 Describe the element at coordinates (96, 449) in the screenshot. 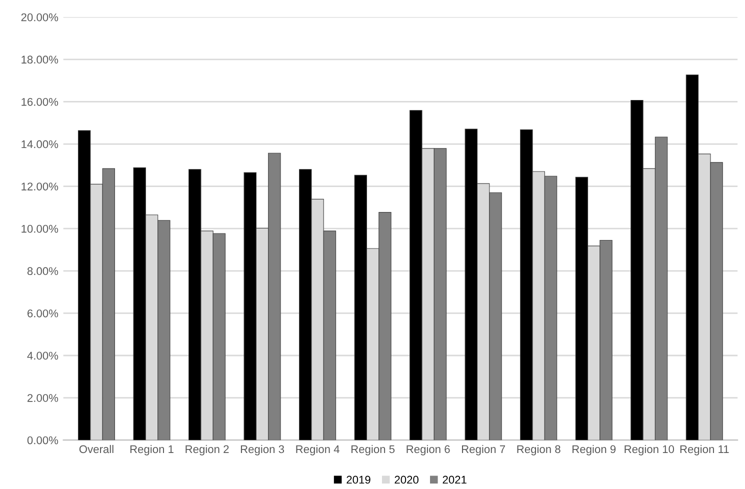

I see `x-tick-label: Overall` at that location.